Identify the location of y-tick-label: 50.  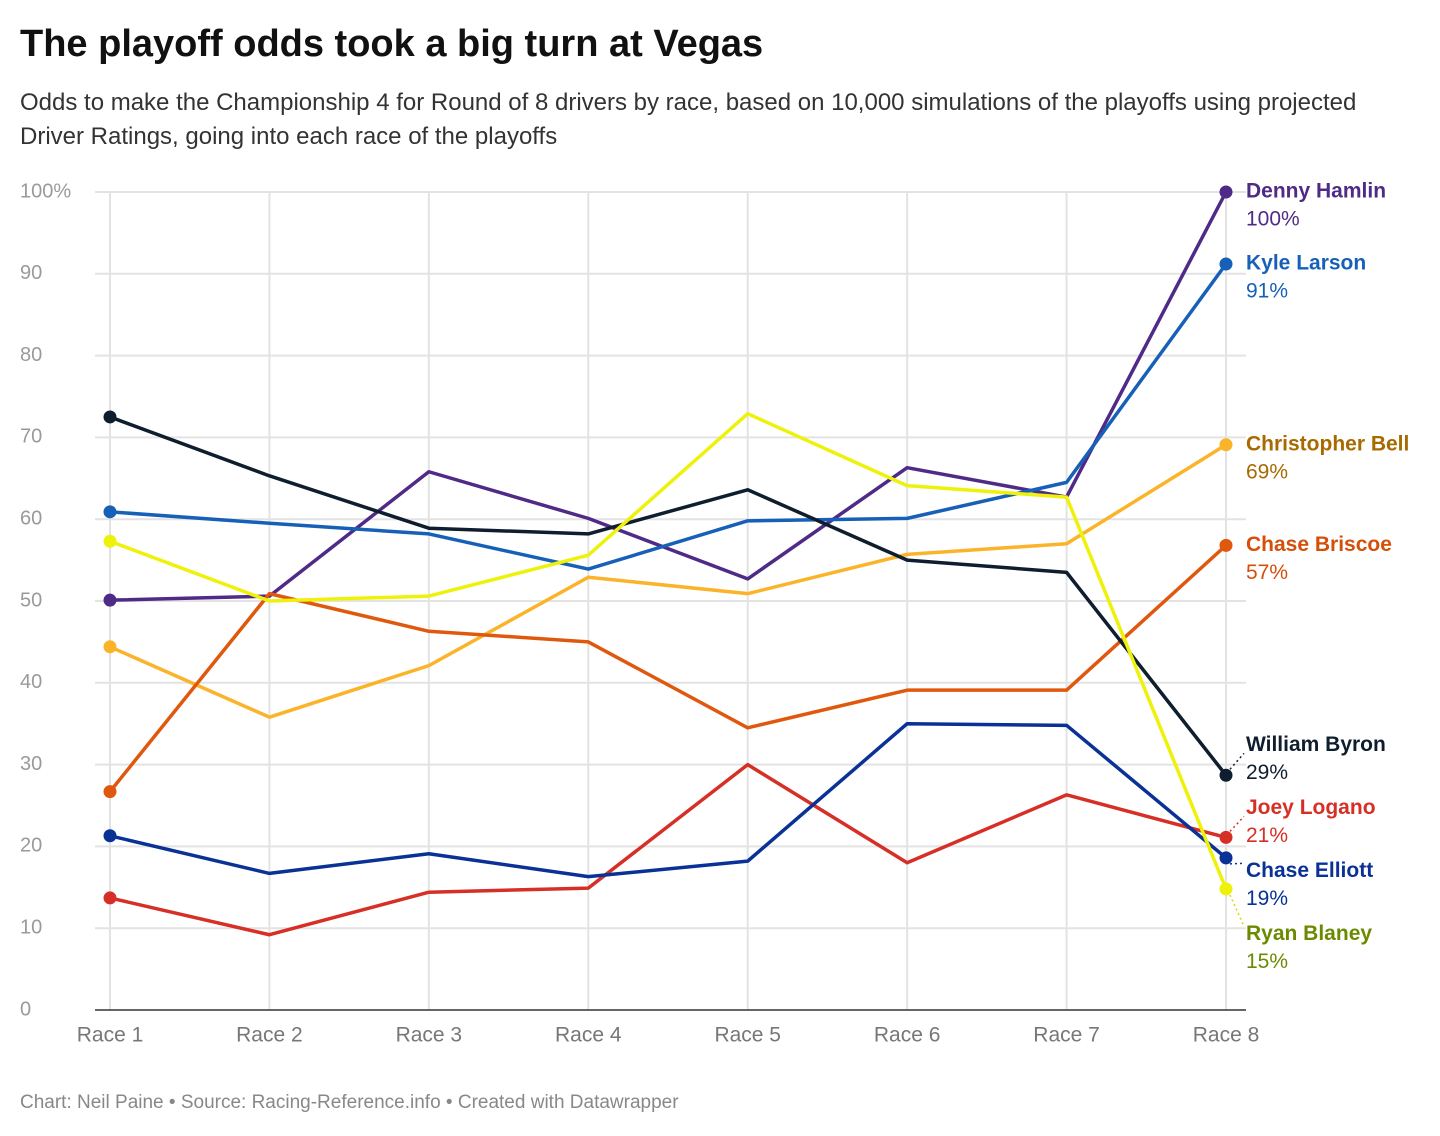
(31, 600).